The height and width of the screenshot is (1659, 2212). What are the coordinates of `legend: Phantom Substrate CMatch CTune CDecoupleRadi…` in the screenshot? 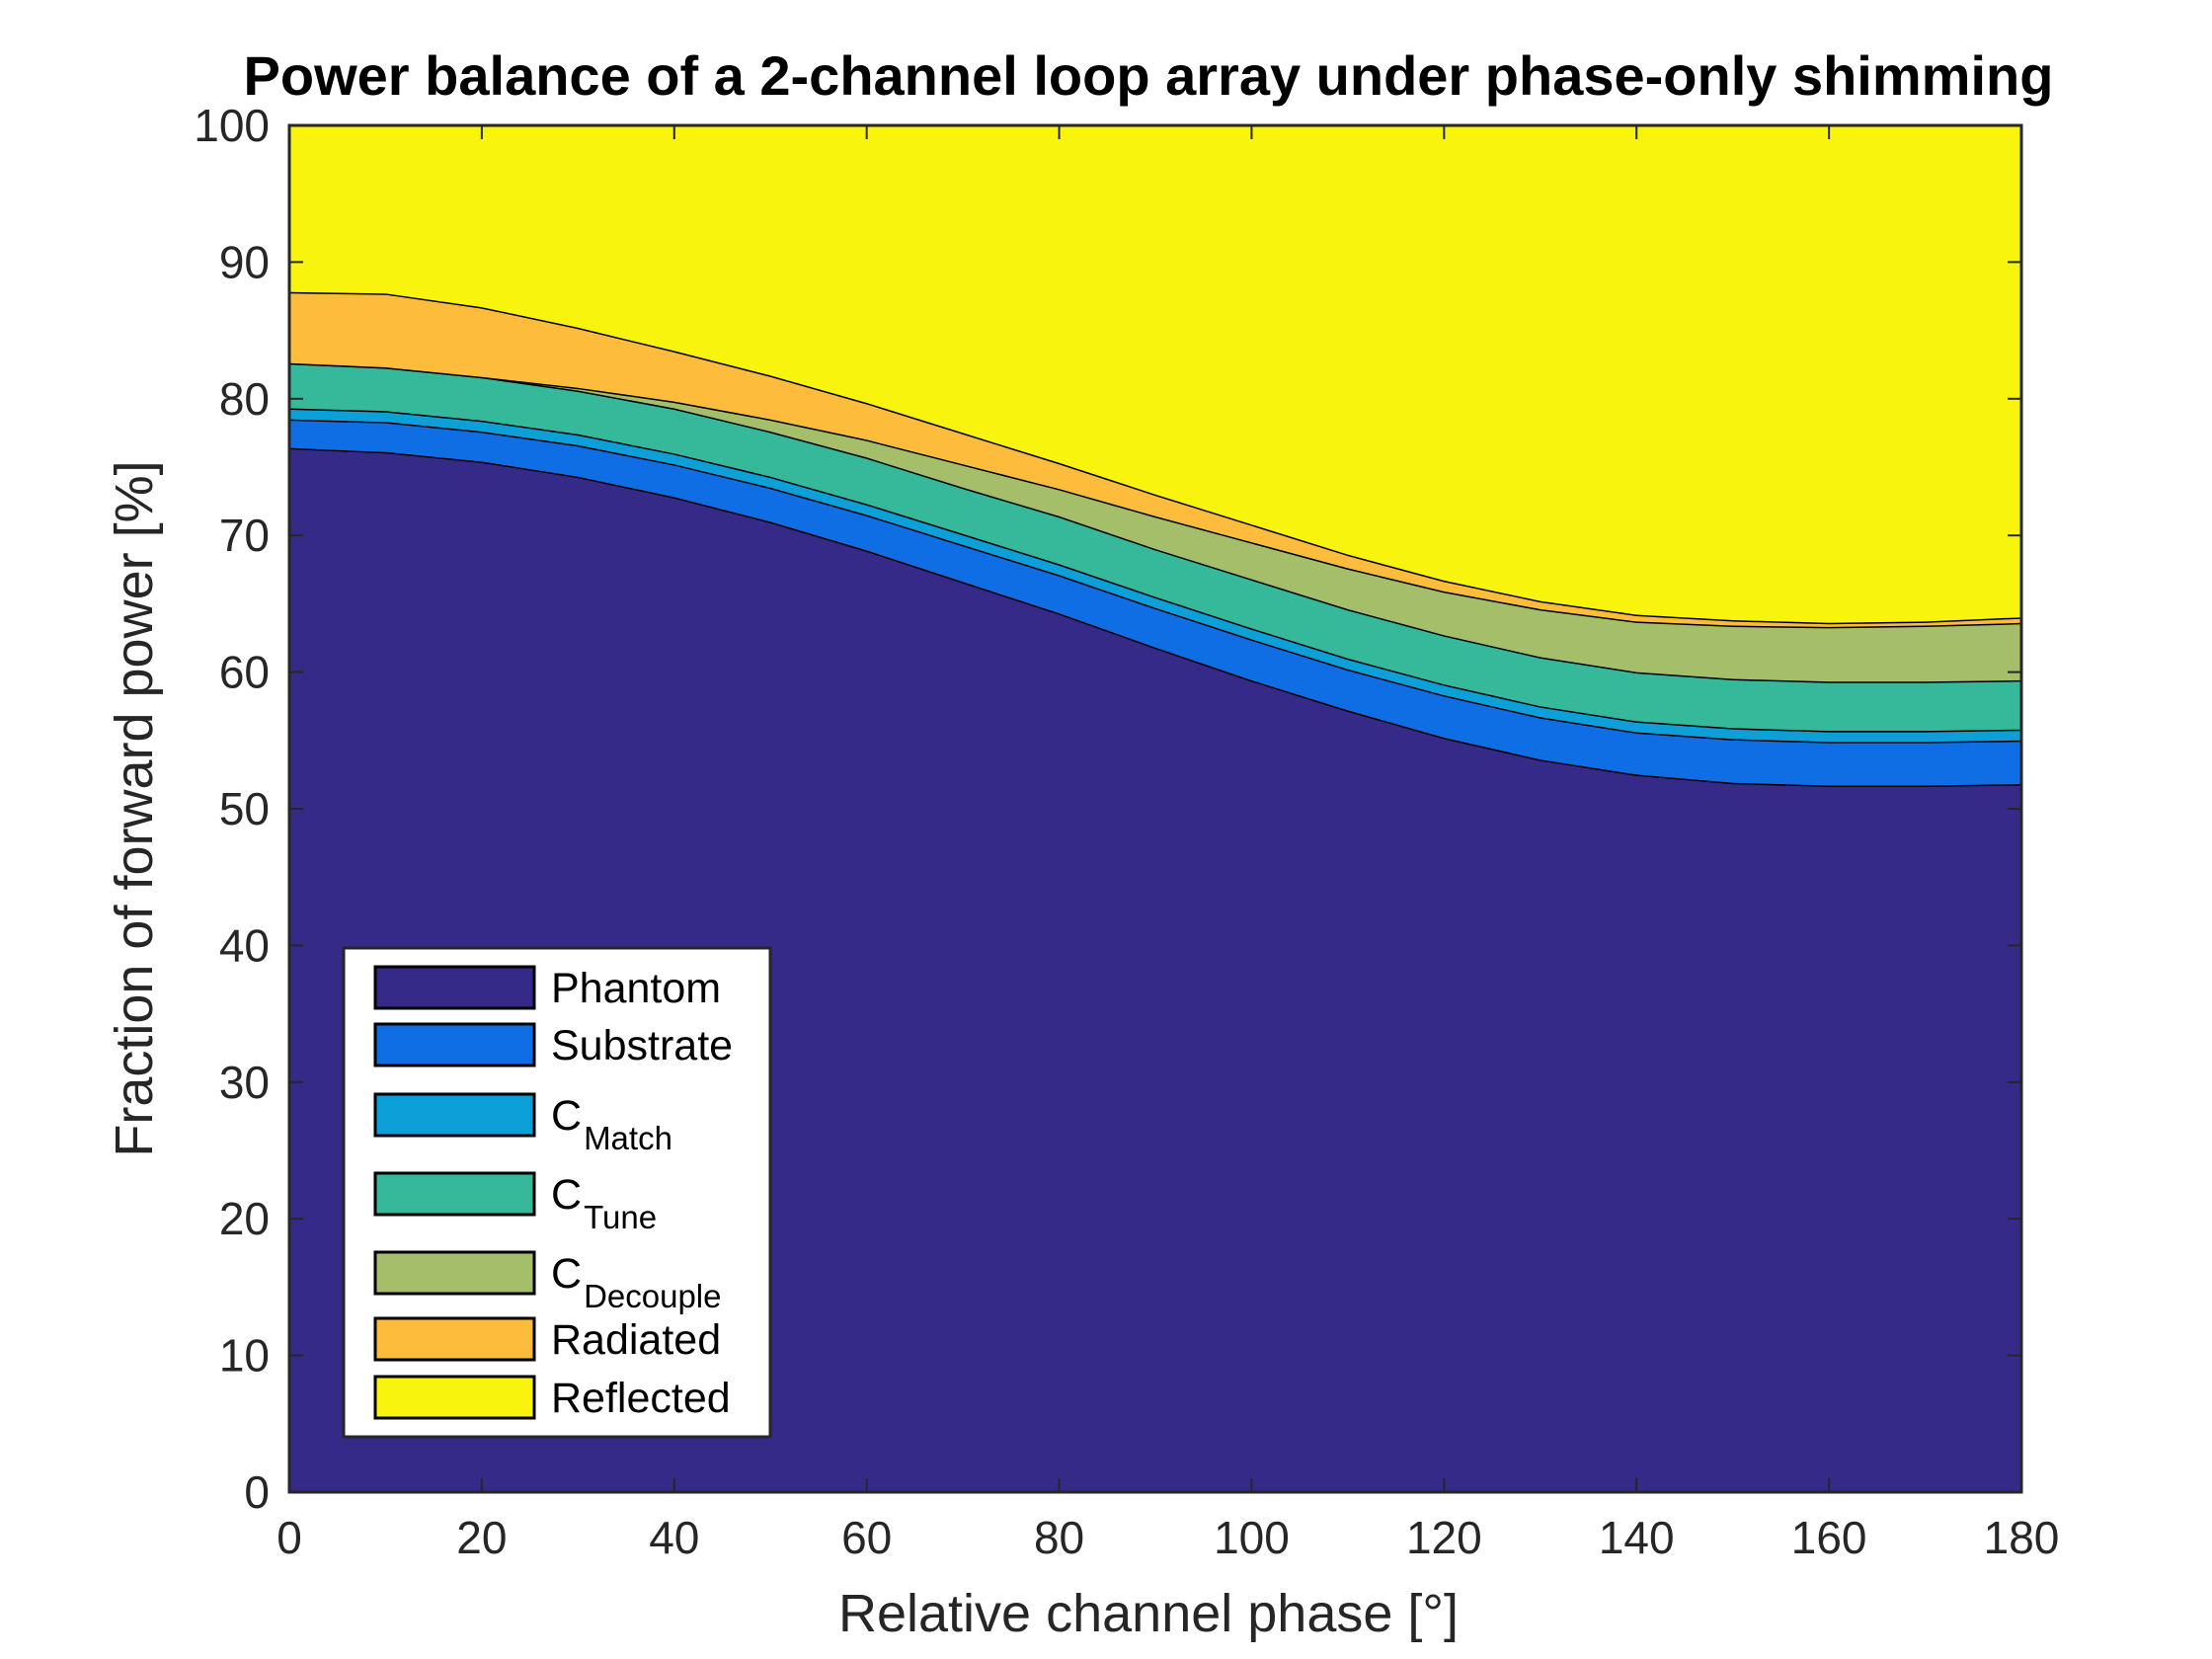 It's located at (557, 1192).